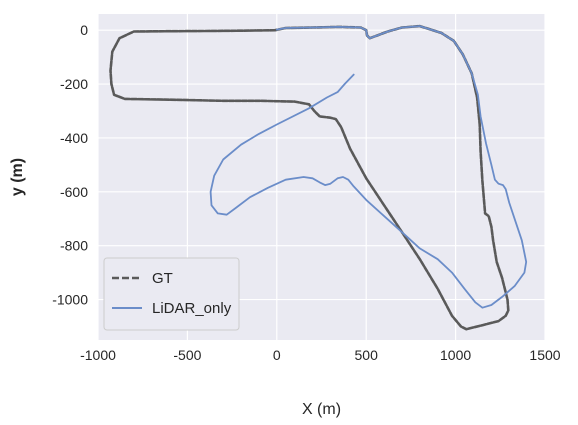 This screenshot has width=578, height=425. I want to click on x-tick-labels: -1000 -500 0 500 1000 1500, so click(320, 355).